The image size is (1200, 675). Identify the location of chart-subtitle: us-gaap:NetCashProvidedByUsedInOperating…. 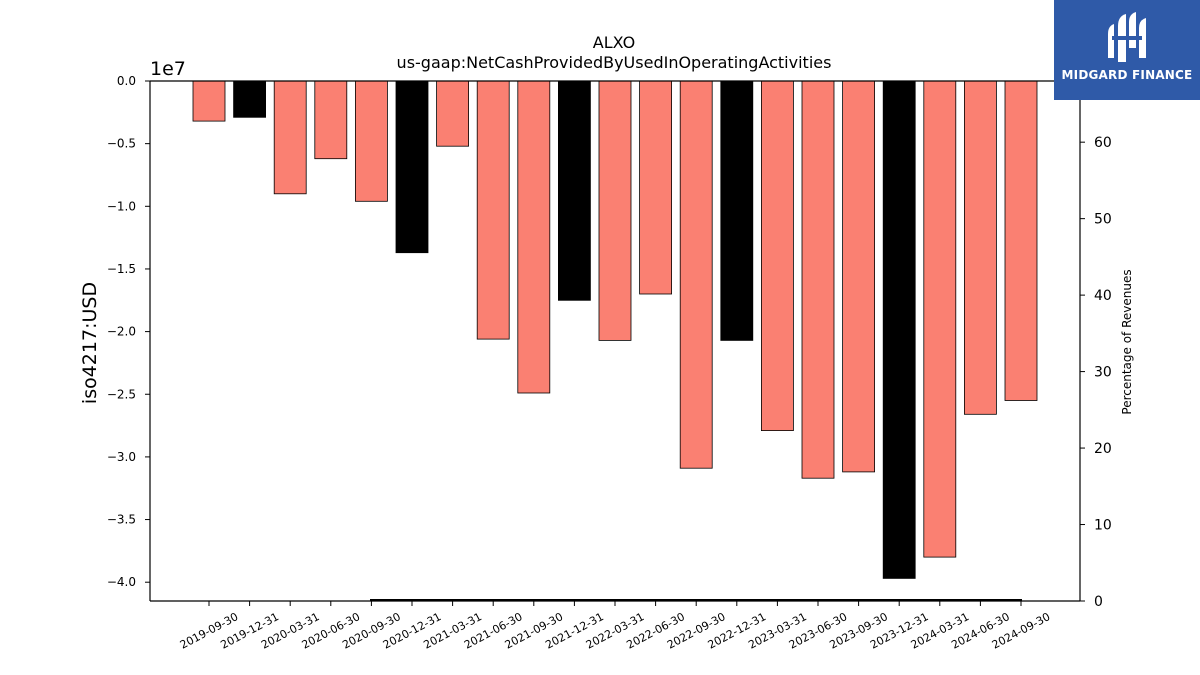
(614, 62).